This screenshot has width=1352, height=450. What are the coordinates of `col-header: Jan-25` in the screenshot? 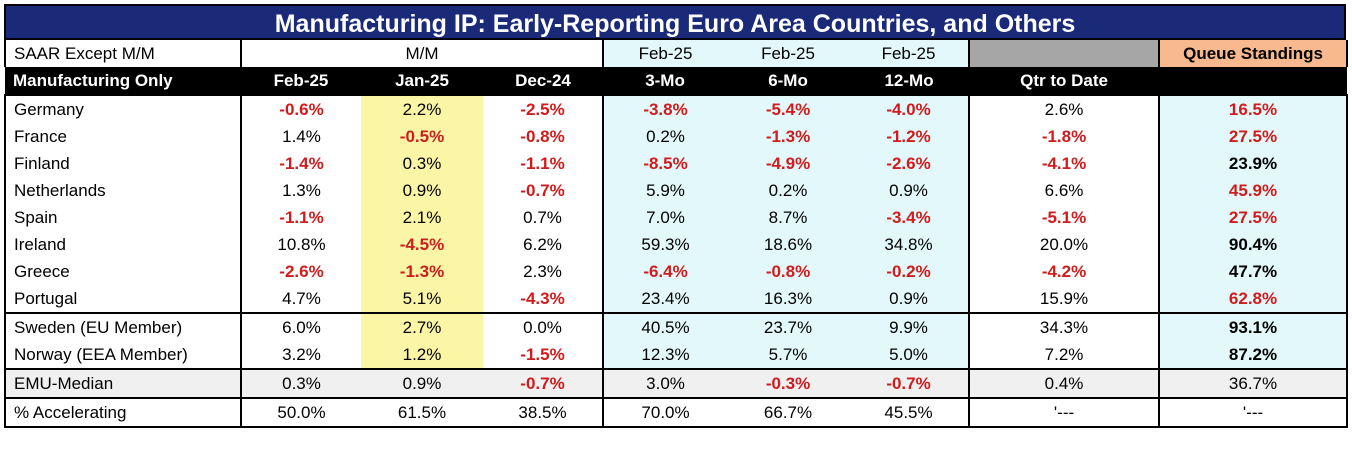 It's located at (422, 81).